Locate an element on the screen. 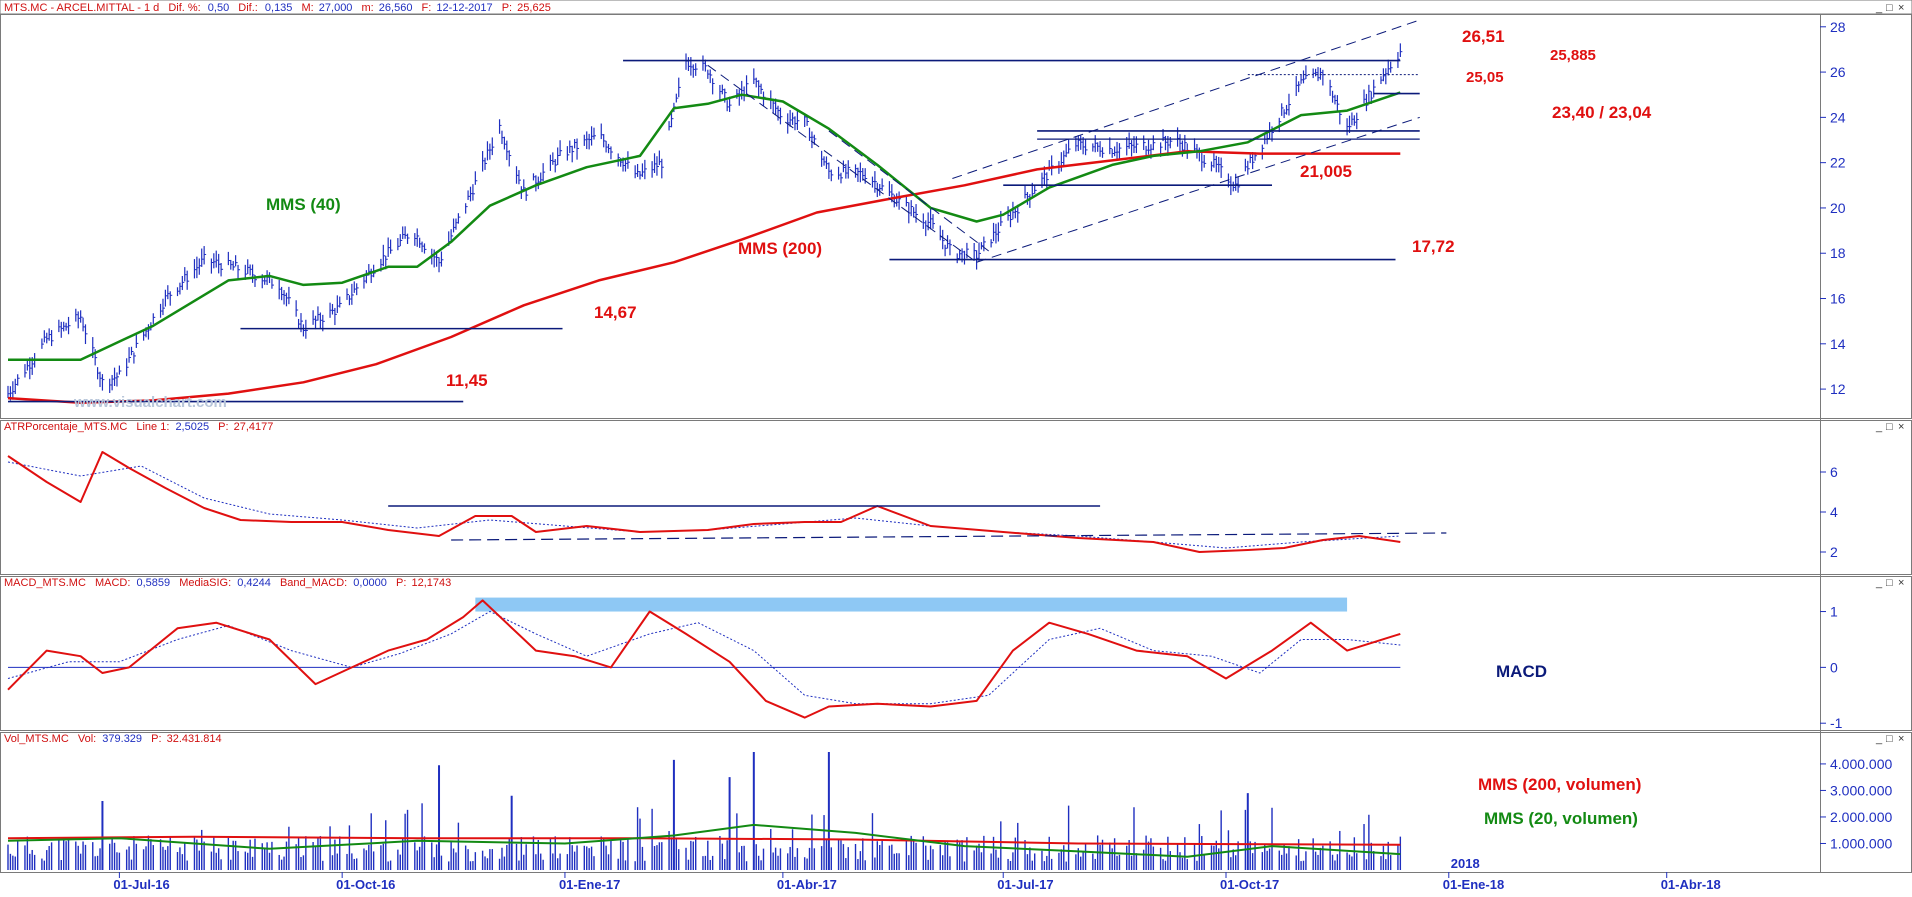 This screenshot has width=1912, height=897. macd-signal-line is located at coordinates (704, 658).